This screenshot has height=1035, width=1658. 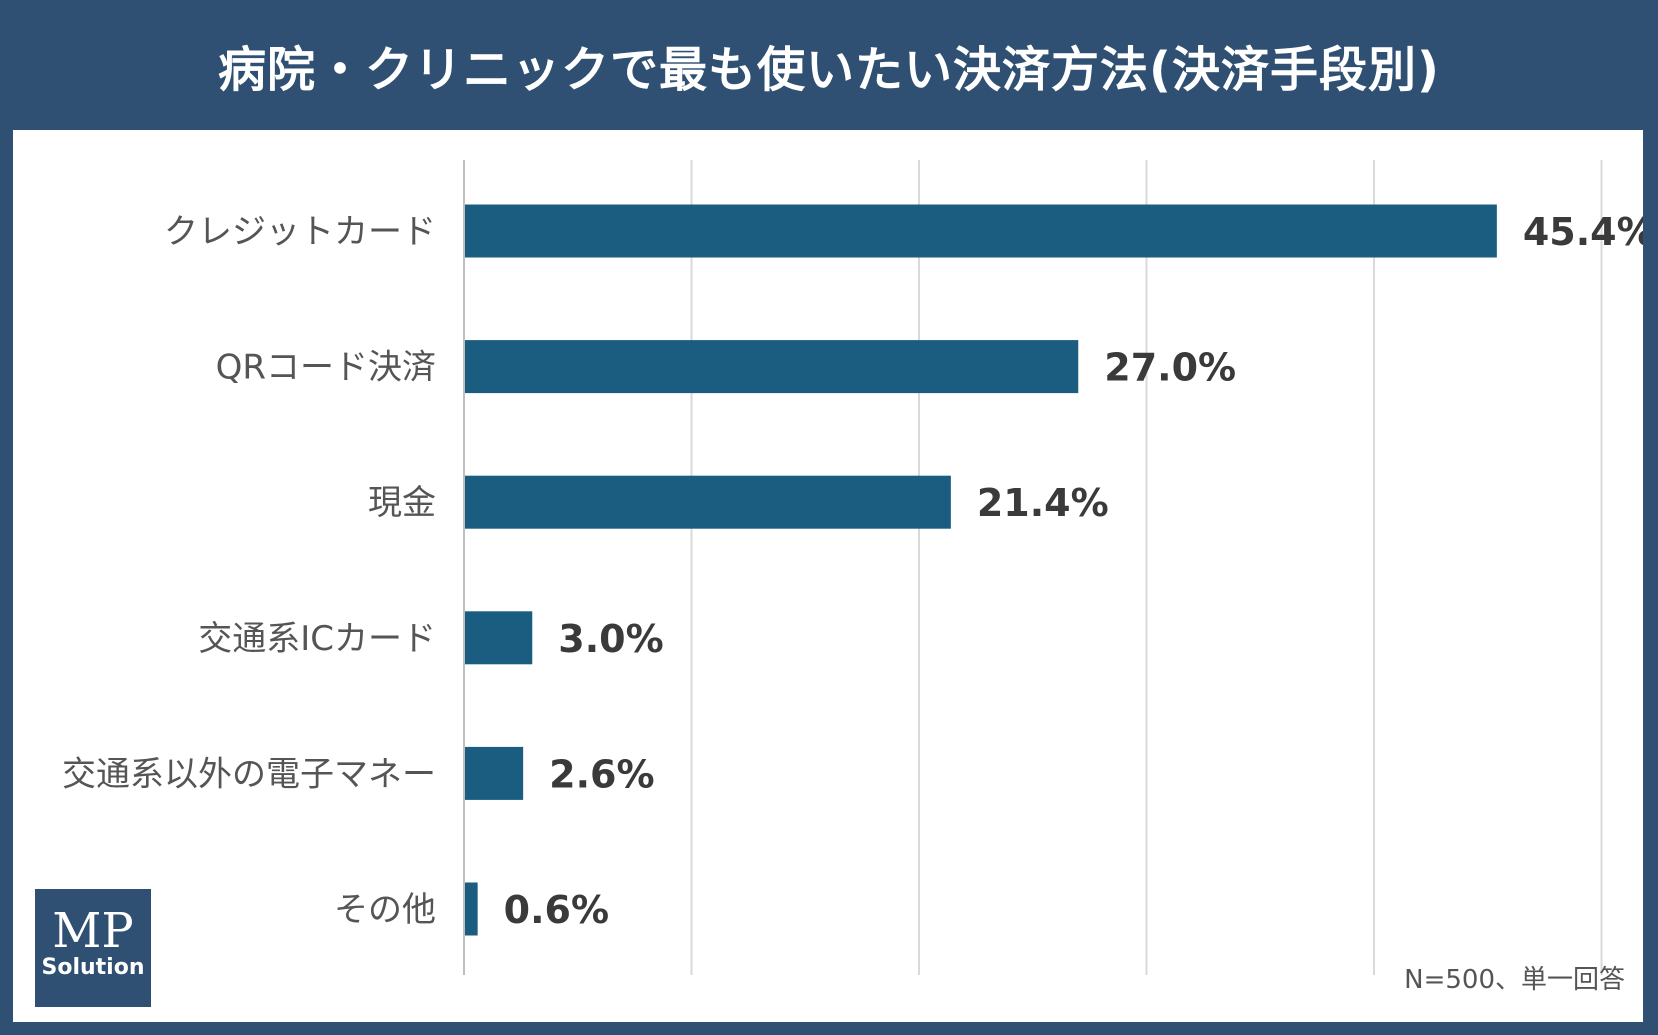 What do you see at coordinates (1170, 368) in the screenshot?
I see `value-label: 27.0%` at bounding box center [1170, 368].